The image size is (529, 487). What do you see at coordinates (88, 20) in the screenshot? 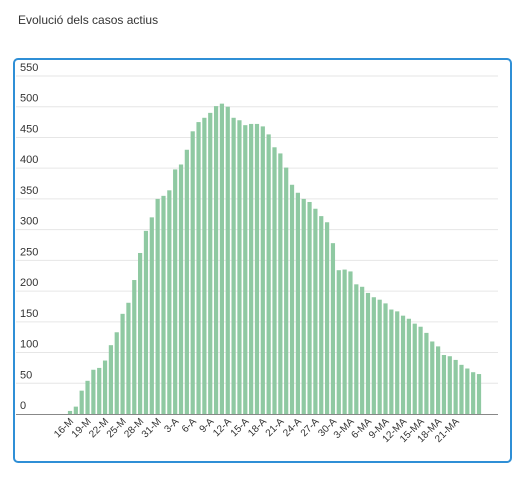
I see `chart-title: Evolució dels casos actius` at bounding box center [88, 20].